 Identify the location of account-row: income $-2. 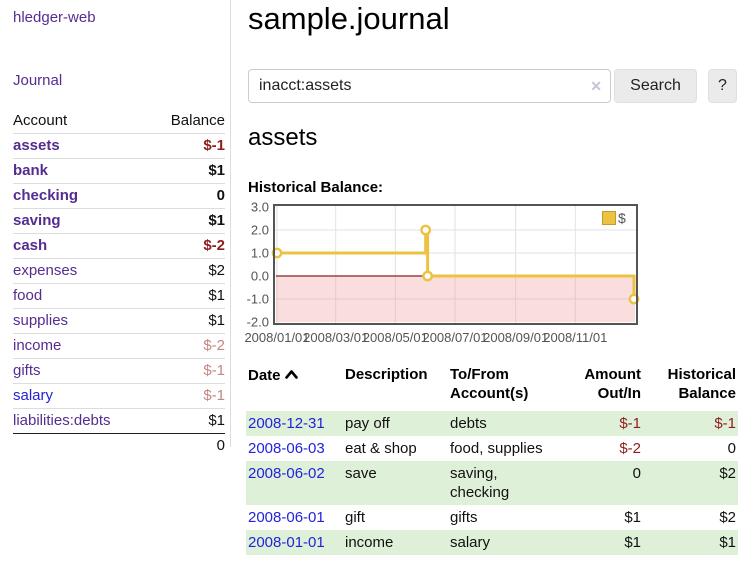
(119, 346).